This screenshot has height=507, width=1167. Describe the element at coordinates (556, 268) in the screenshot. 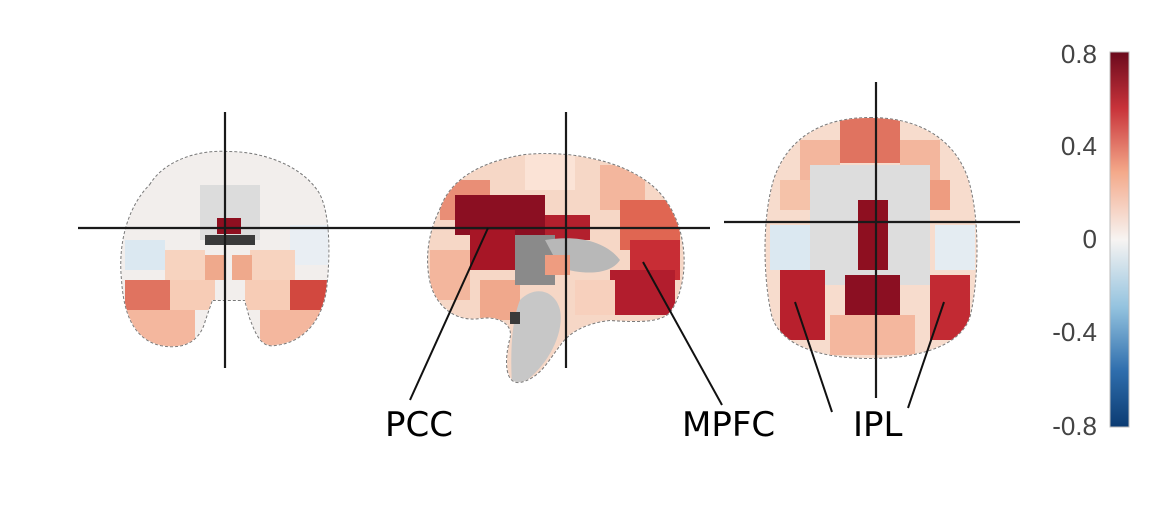

I see `sagittal-view` at that location.